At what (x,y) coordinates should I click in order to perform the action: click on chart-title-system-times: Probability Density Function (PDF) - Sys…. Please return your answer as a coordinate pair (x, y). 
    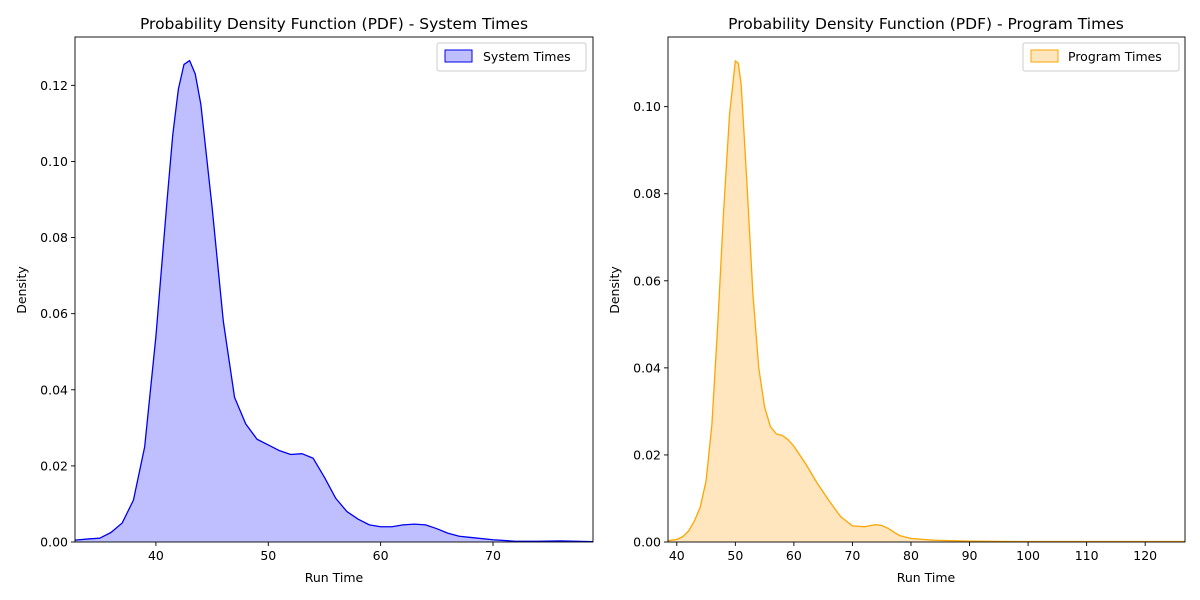
    Looking at the image, I should click on (334, 24).